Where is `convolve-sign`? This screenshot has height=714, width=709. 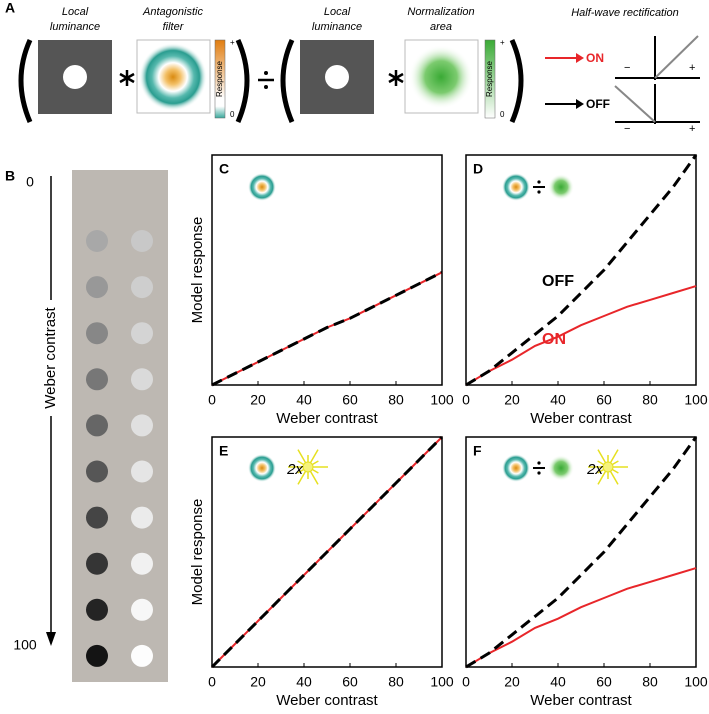
convolve-sign is located at coordinates (261, 78).